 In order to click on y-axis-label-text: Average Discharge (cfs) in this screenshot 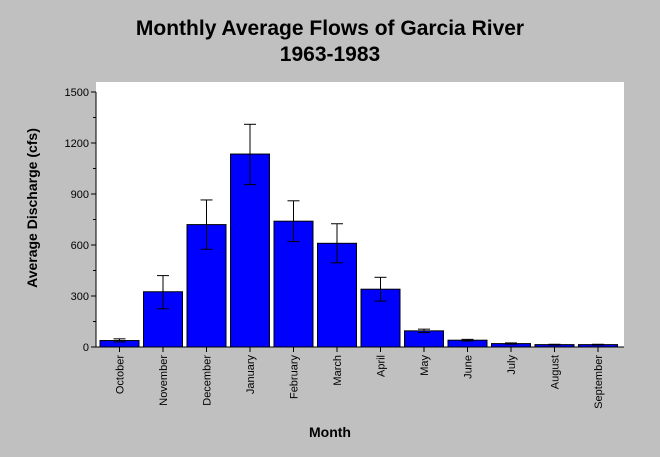, I will do `click(32, 208)`.